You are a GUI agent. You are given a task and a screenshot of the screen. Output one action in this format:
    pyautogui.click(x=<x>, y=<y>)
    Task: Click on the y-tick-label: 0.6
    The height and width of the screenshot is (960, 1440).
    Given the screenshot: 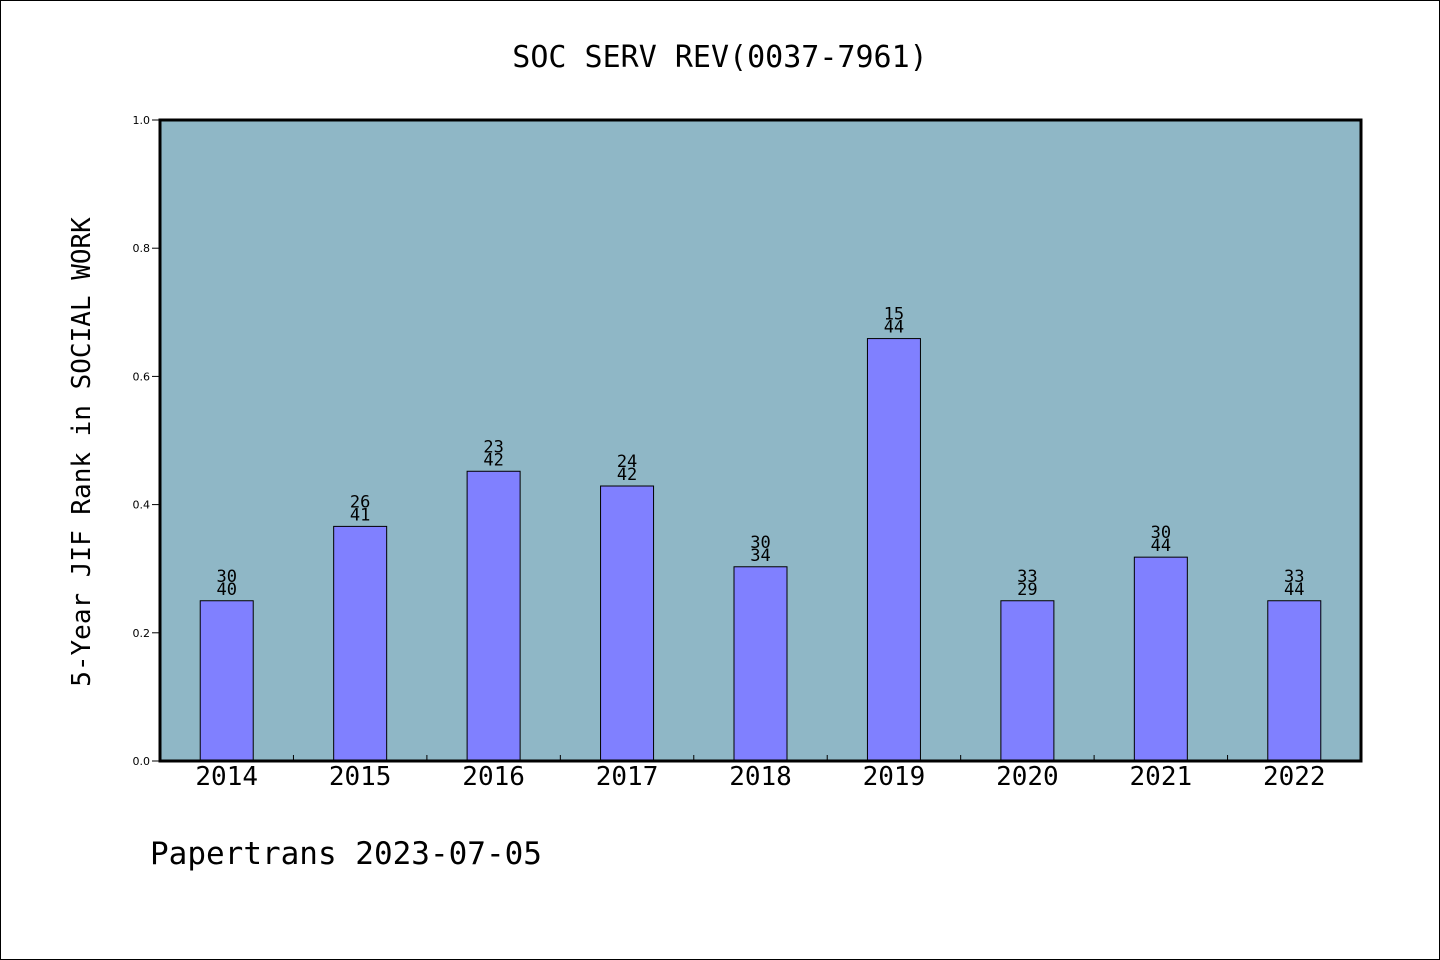 What is the action you would take?
    pyautogui.click(x=142, y=376)
    